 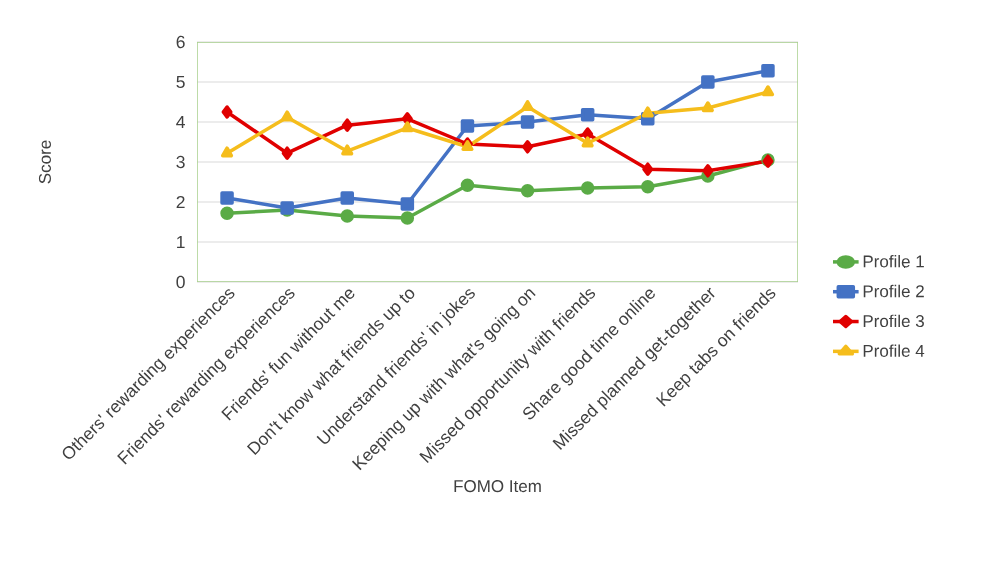 I want to click on y-tick-label: 0, so click(x=180, y=282).